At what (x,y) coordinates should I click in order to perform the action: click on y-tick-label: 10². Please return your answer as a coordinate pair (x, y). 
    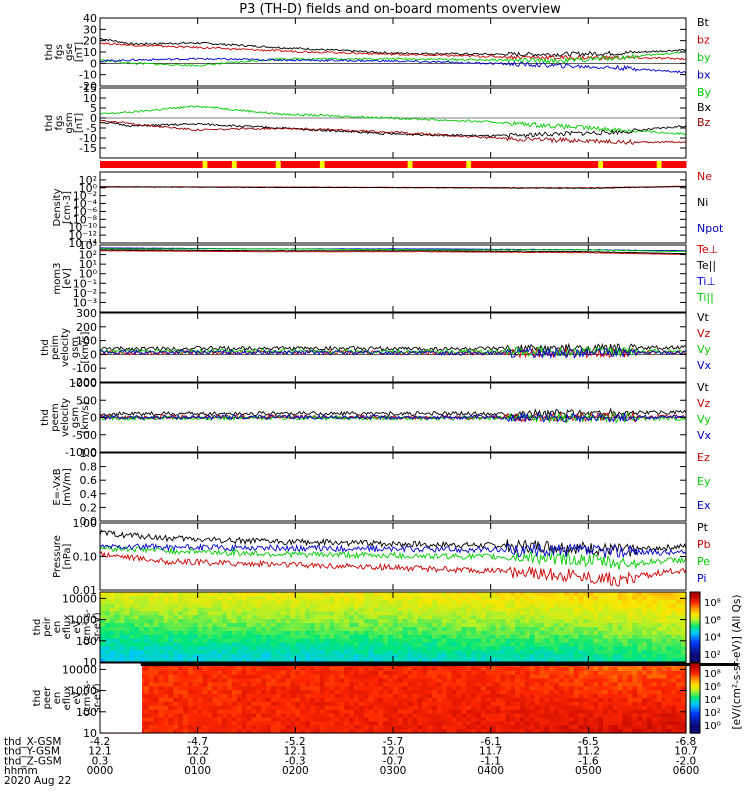
    Looking at the image, I should click on (88, 255).